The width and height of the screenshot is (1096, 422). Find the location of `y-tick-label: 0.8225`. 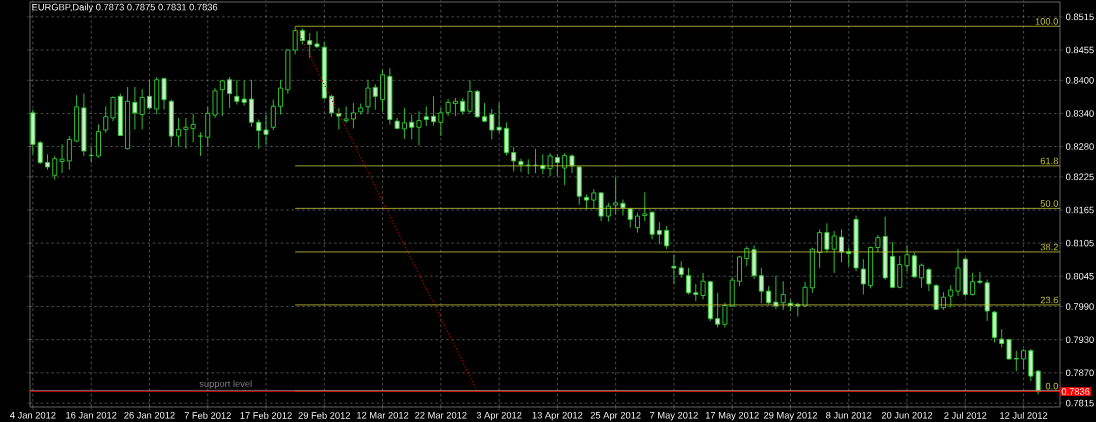

y-tick-label: 0.8225 is located at coordinates (1079, 177).